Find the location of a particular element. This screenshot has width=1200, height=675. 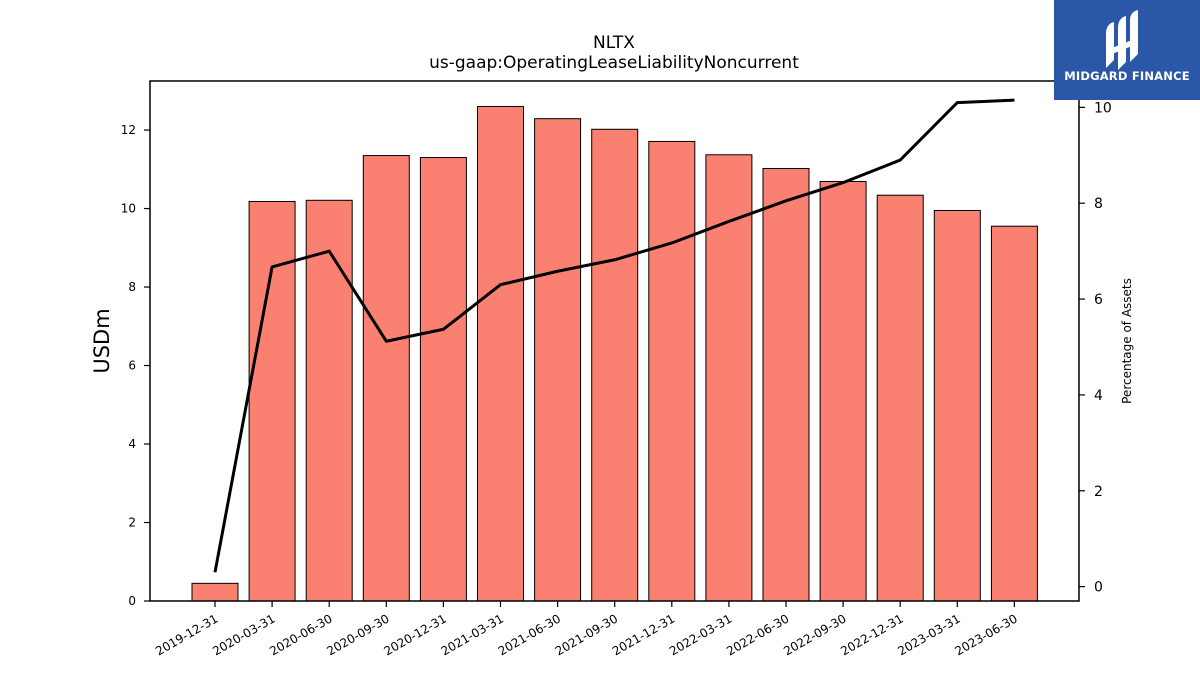

y2-tick-label: 10 is located at coordinates (1103, 108).